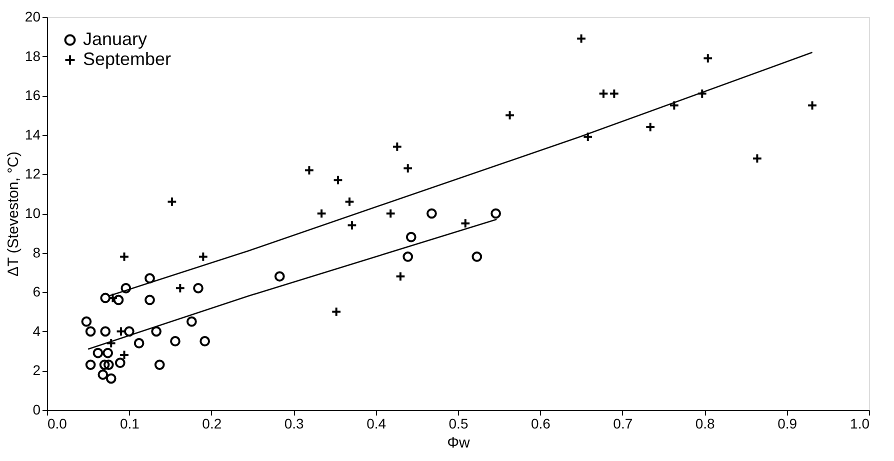 The image size is (894, 461). I want to click on y-tick-label: 10, so click(32, 213).